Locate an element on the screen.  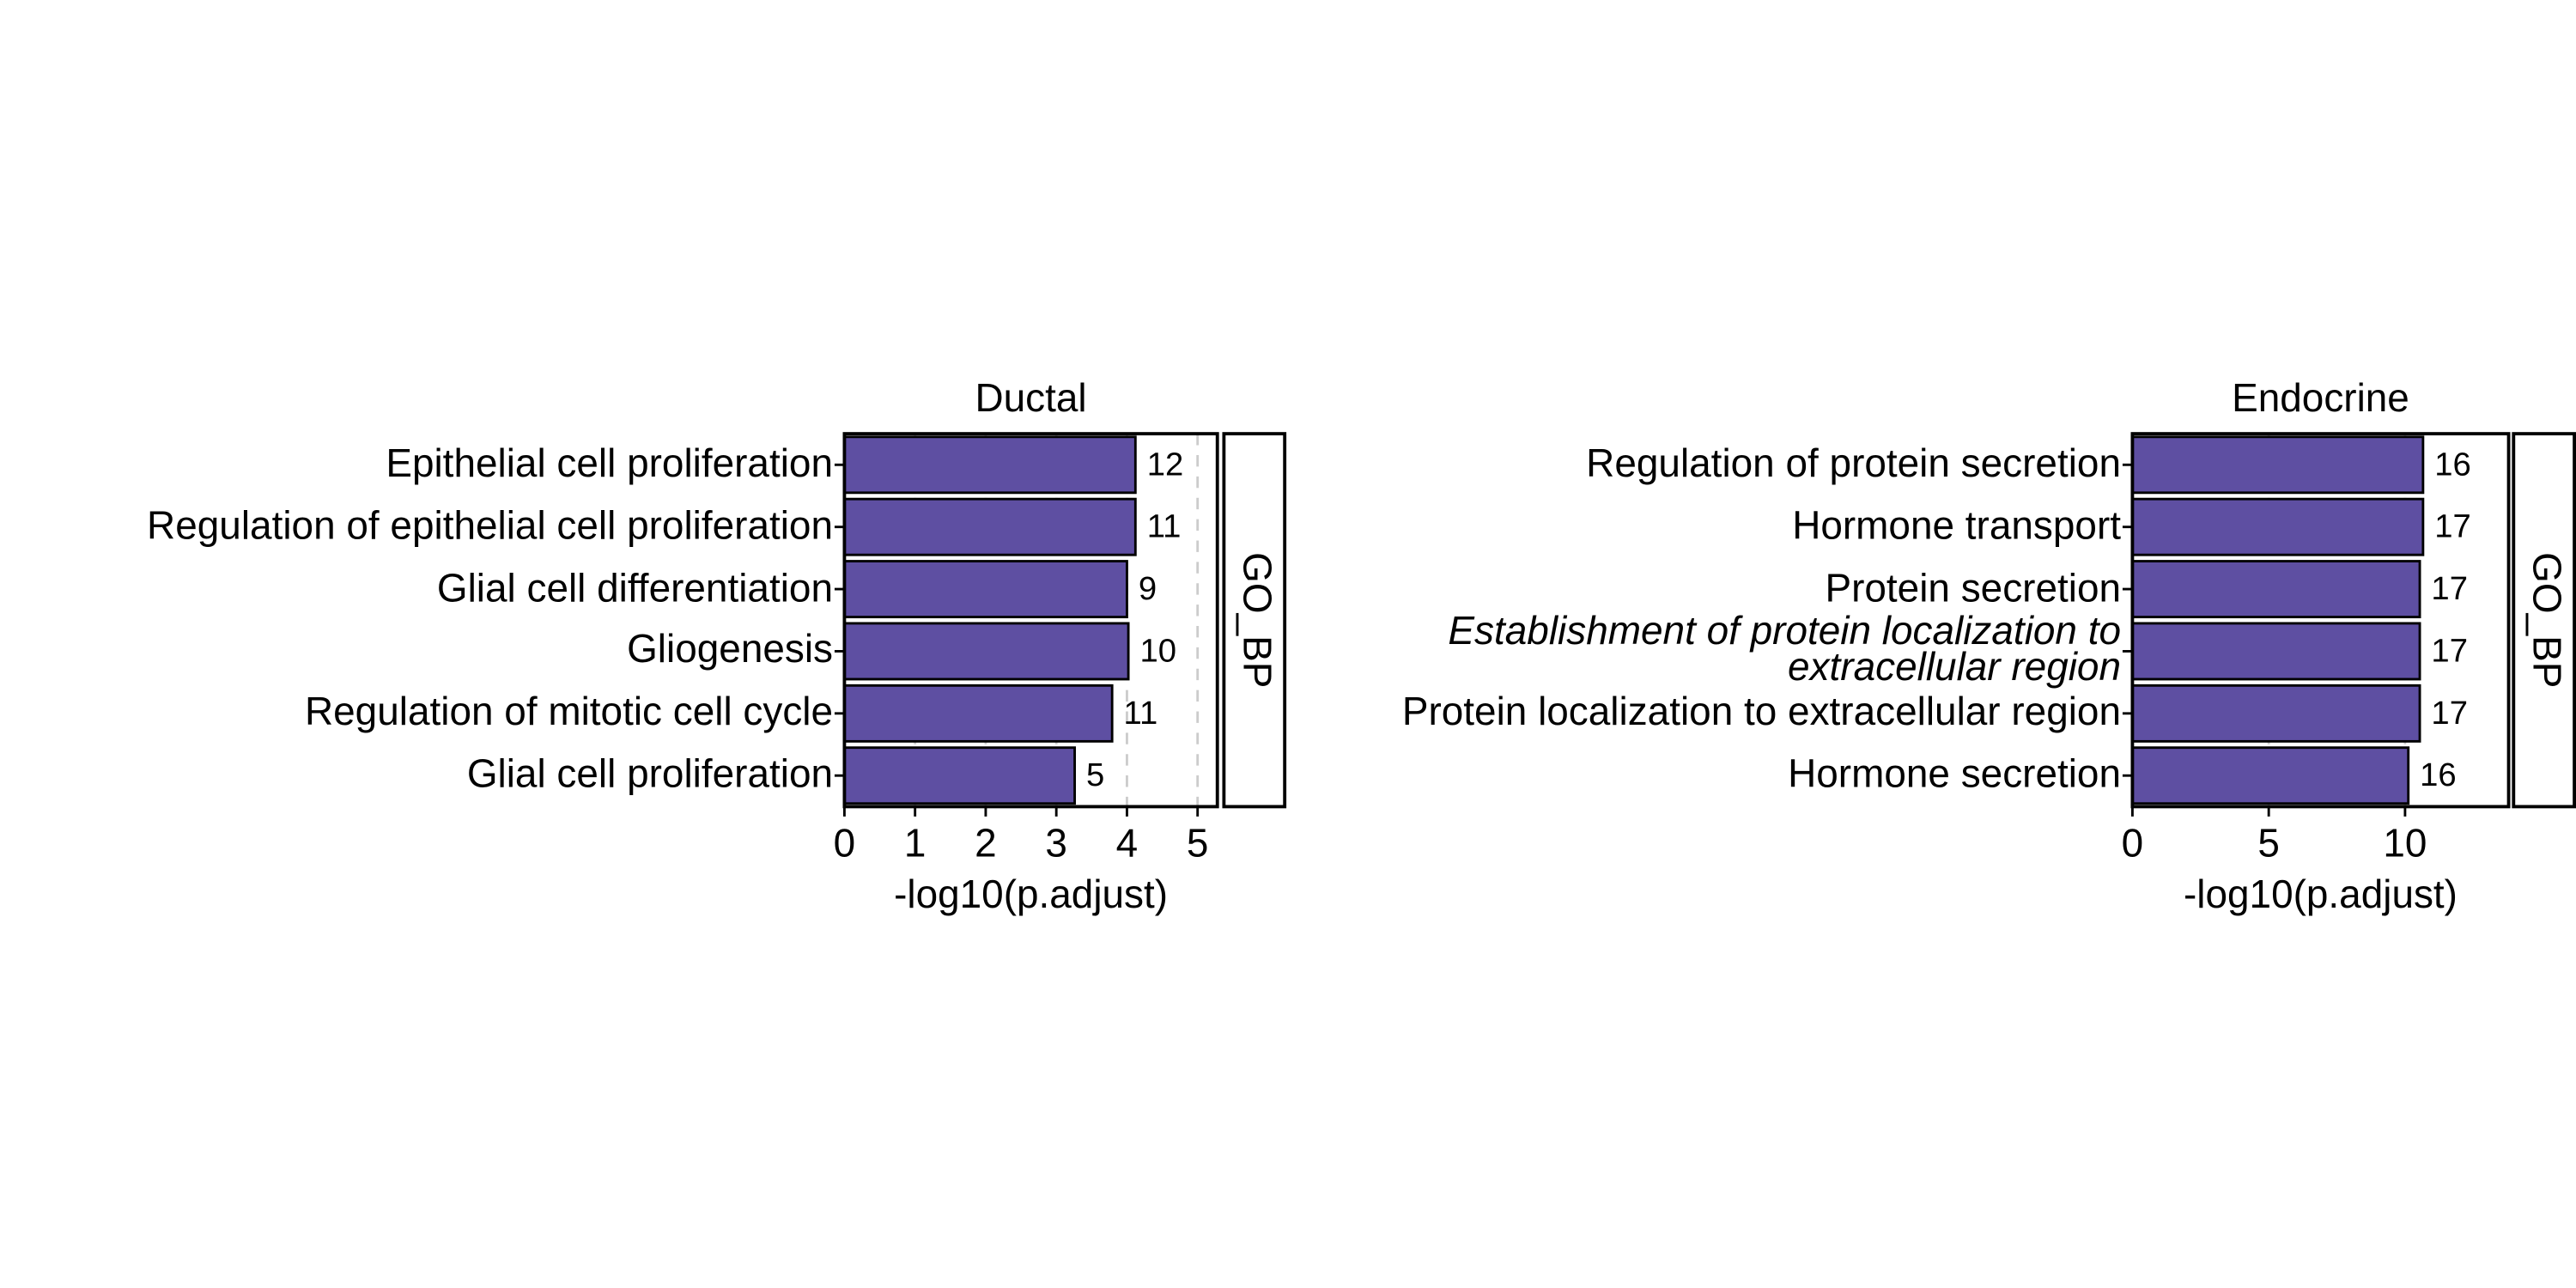
y-label-box: Glial cell differentiation is located at coordinates (635, 588).